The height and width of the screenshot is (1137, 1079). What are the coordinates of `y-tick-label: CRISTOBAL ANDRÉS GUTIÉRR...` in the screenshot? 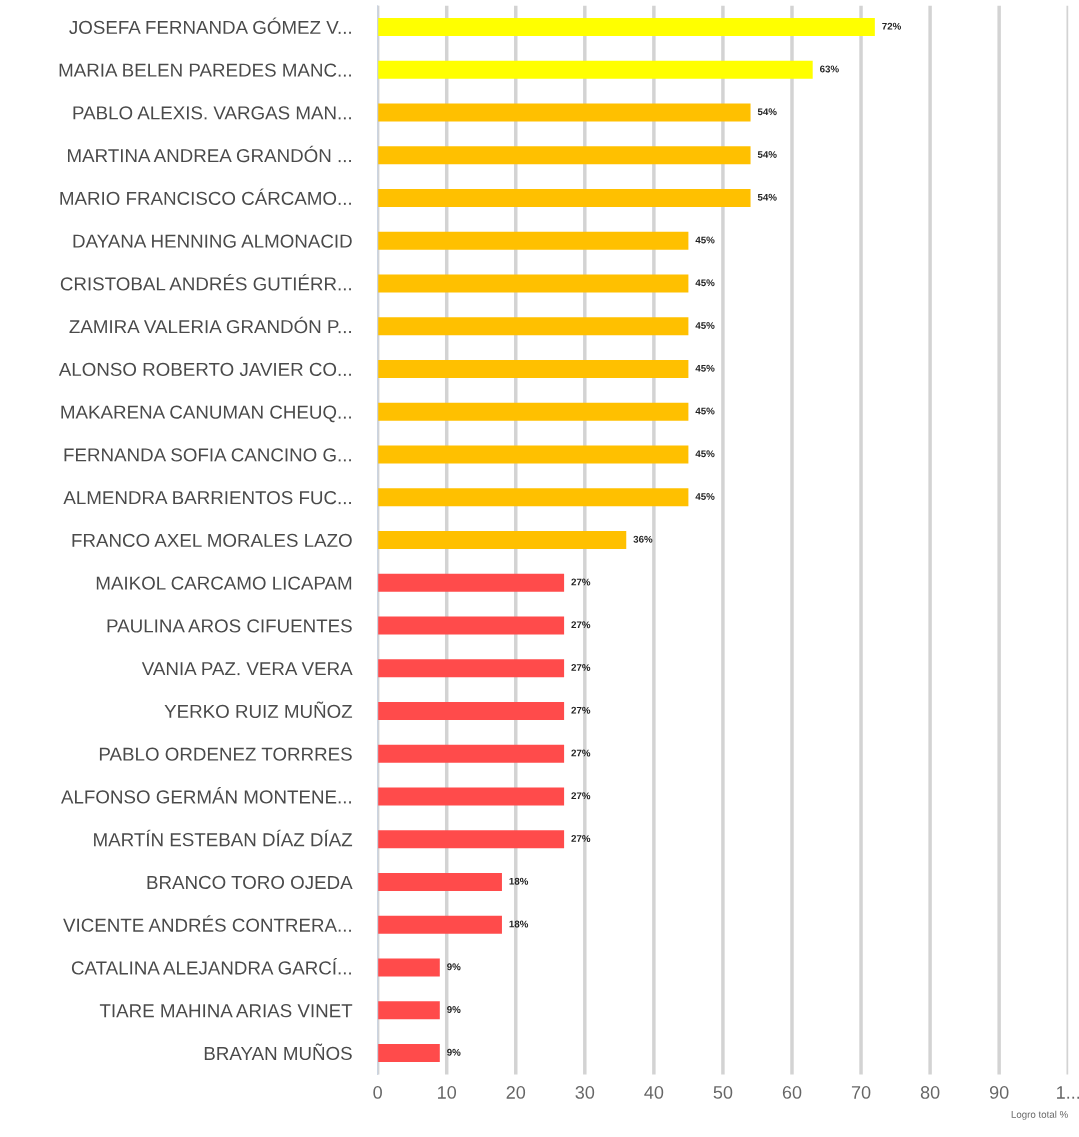 It's located at (205, 282).